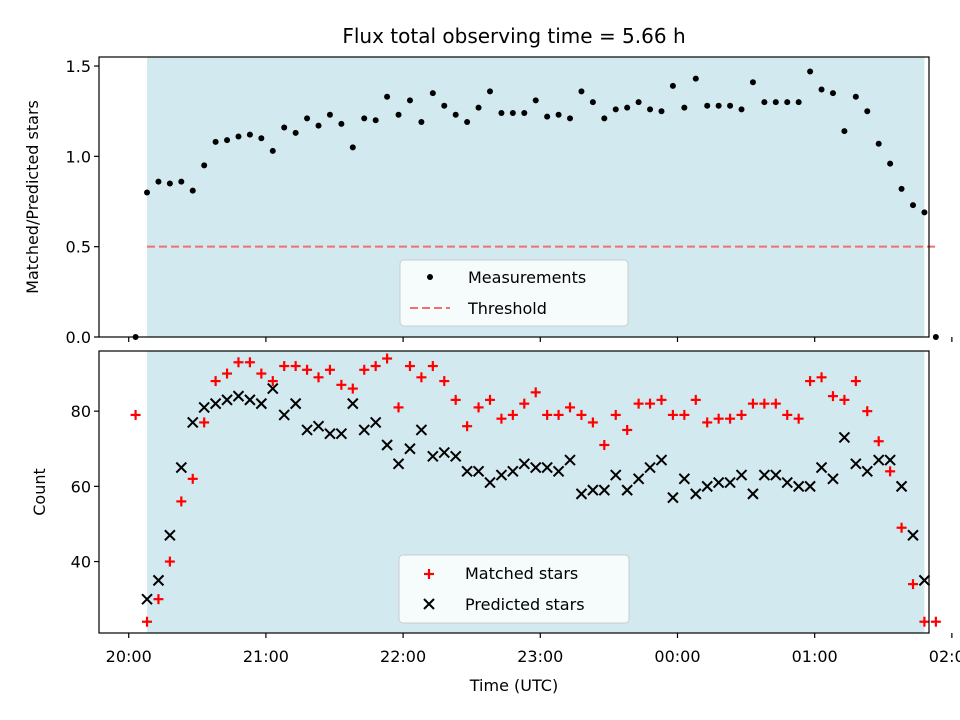 The image size is (960, 720). I want to click on count-panel-legend: Matched stars Predicted stars, so click(514, 589).